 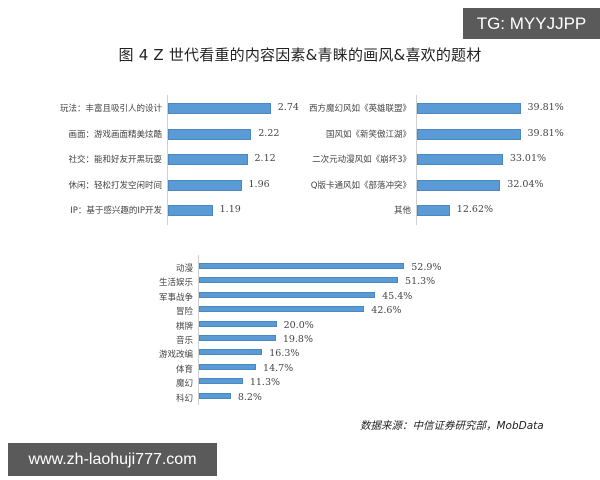 What do you see at coordinates (184, 369) in the screenshot?
I see `category-label: 体育` at bounding box center [184, 369].